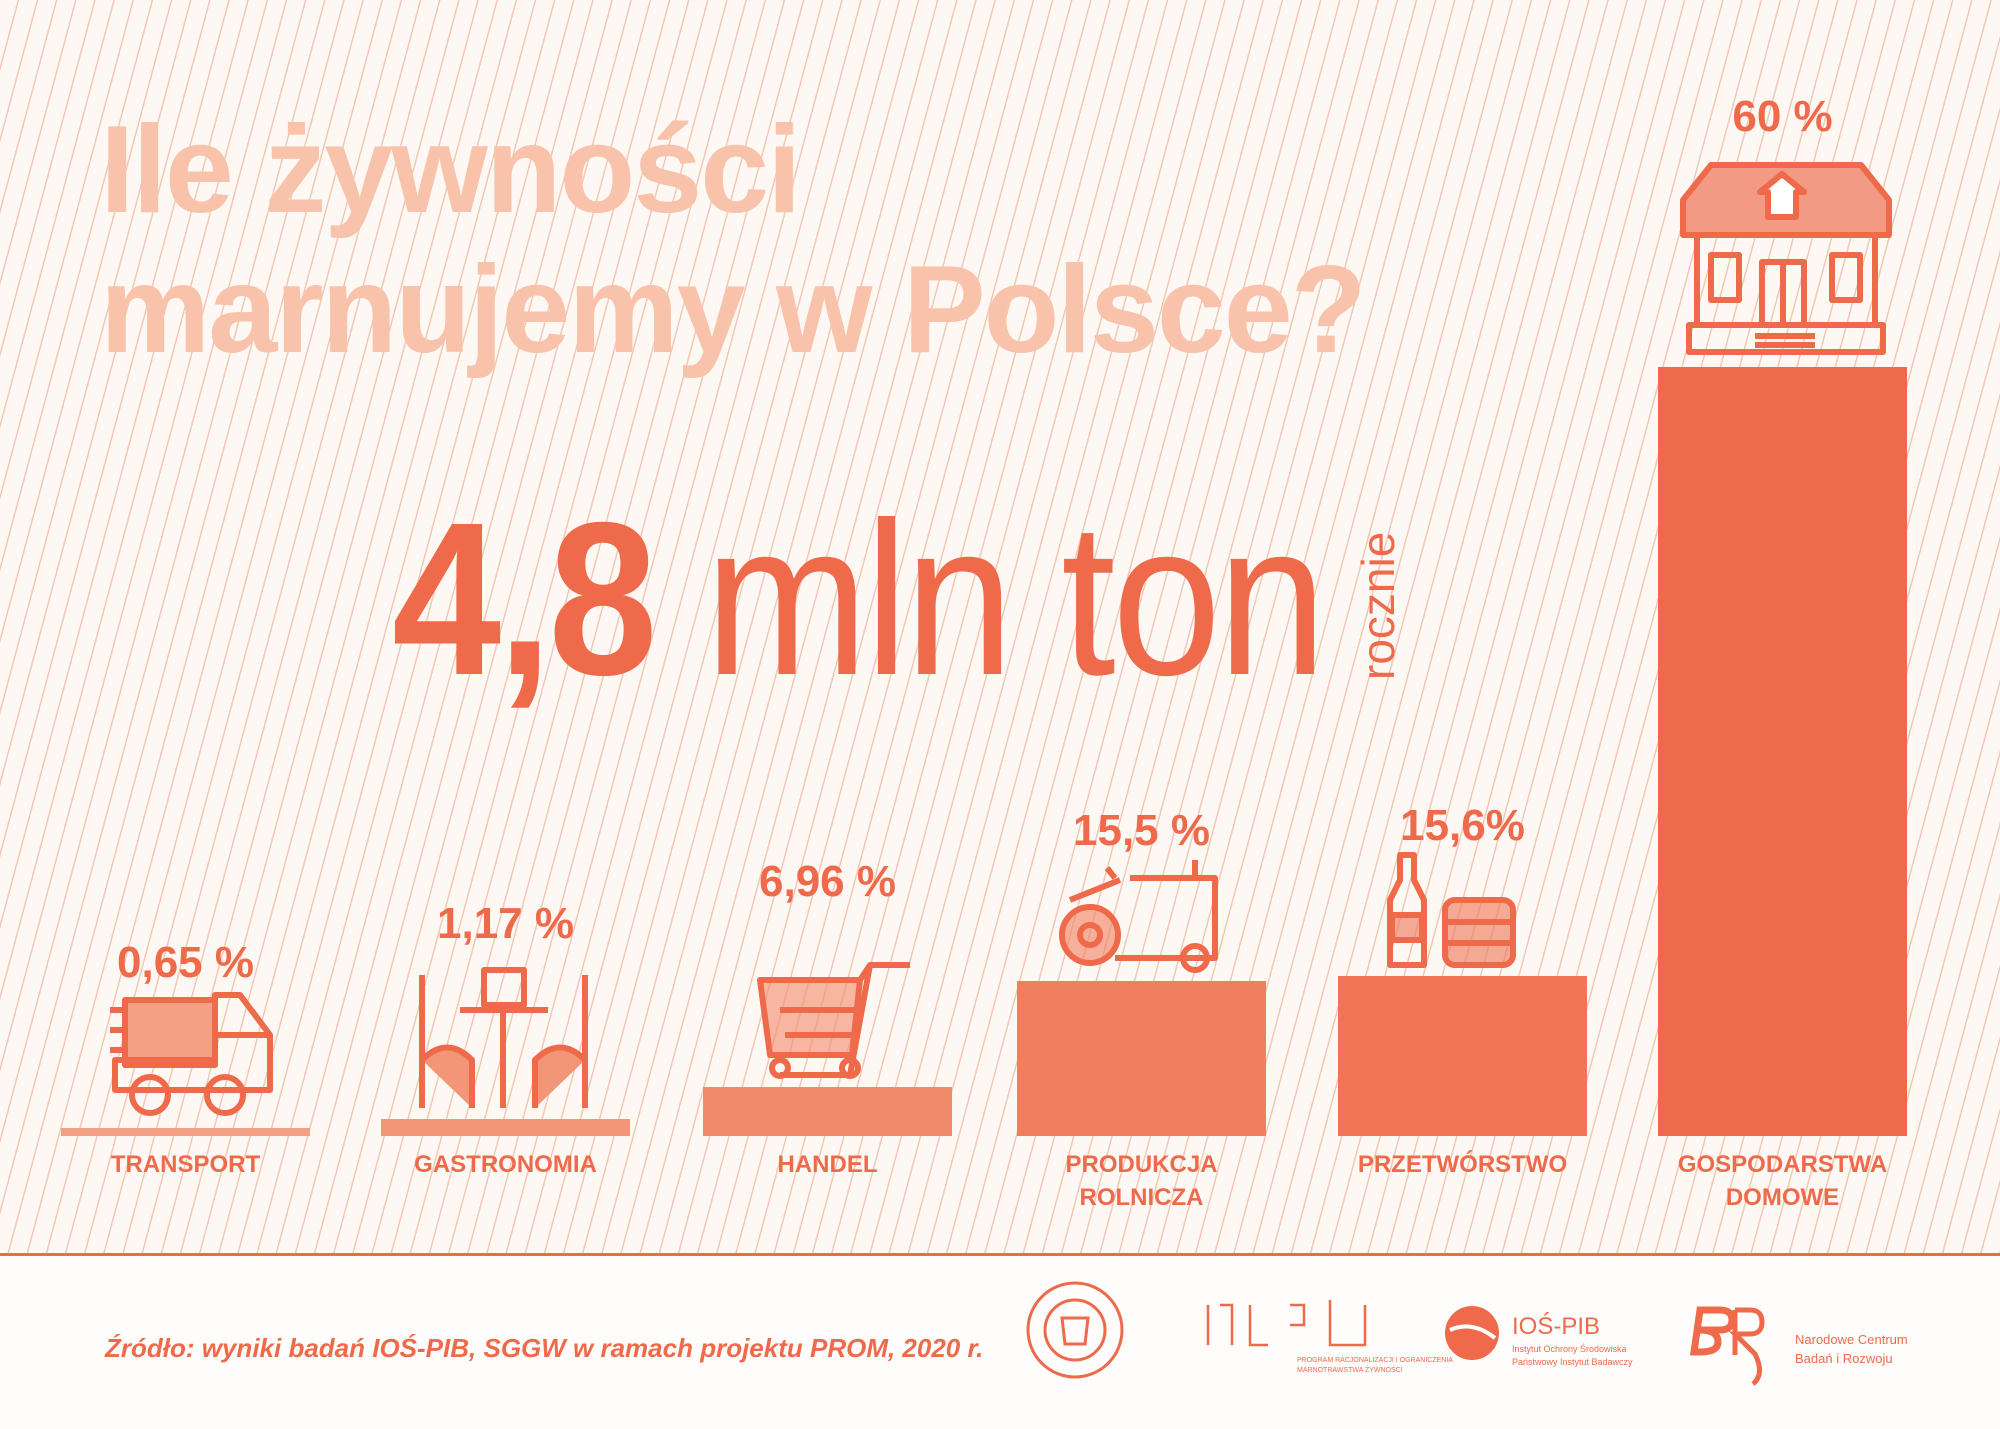 The height and width of the screenshot is (1429, 2000). Describe the element at coordinates (1472, 1333) in the screenshot. I see `ios-pib-logo` at that location.